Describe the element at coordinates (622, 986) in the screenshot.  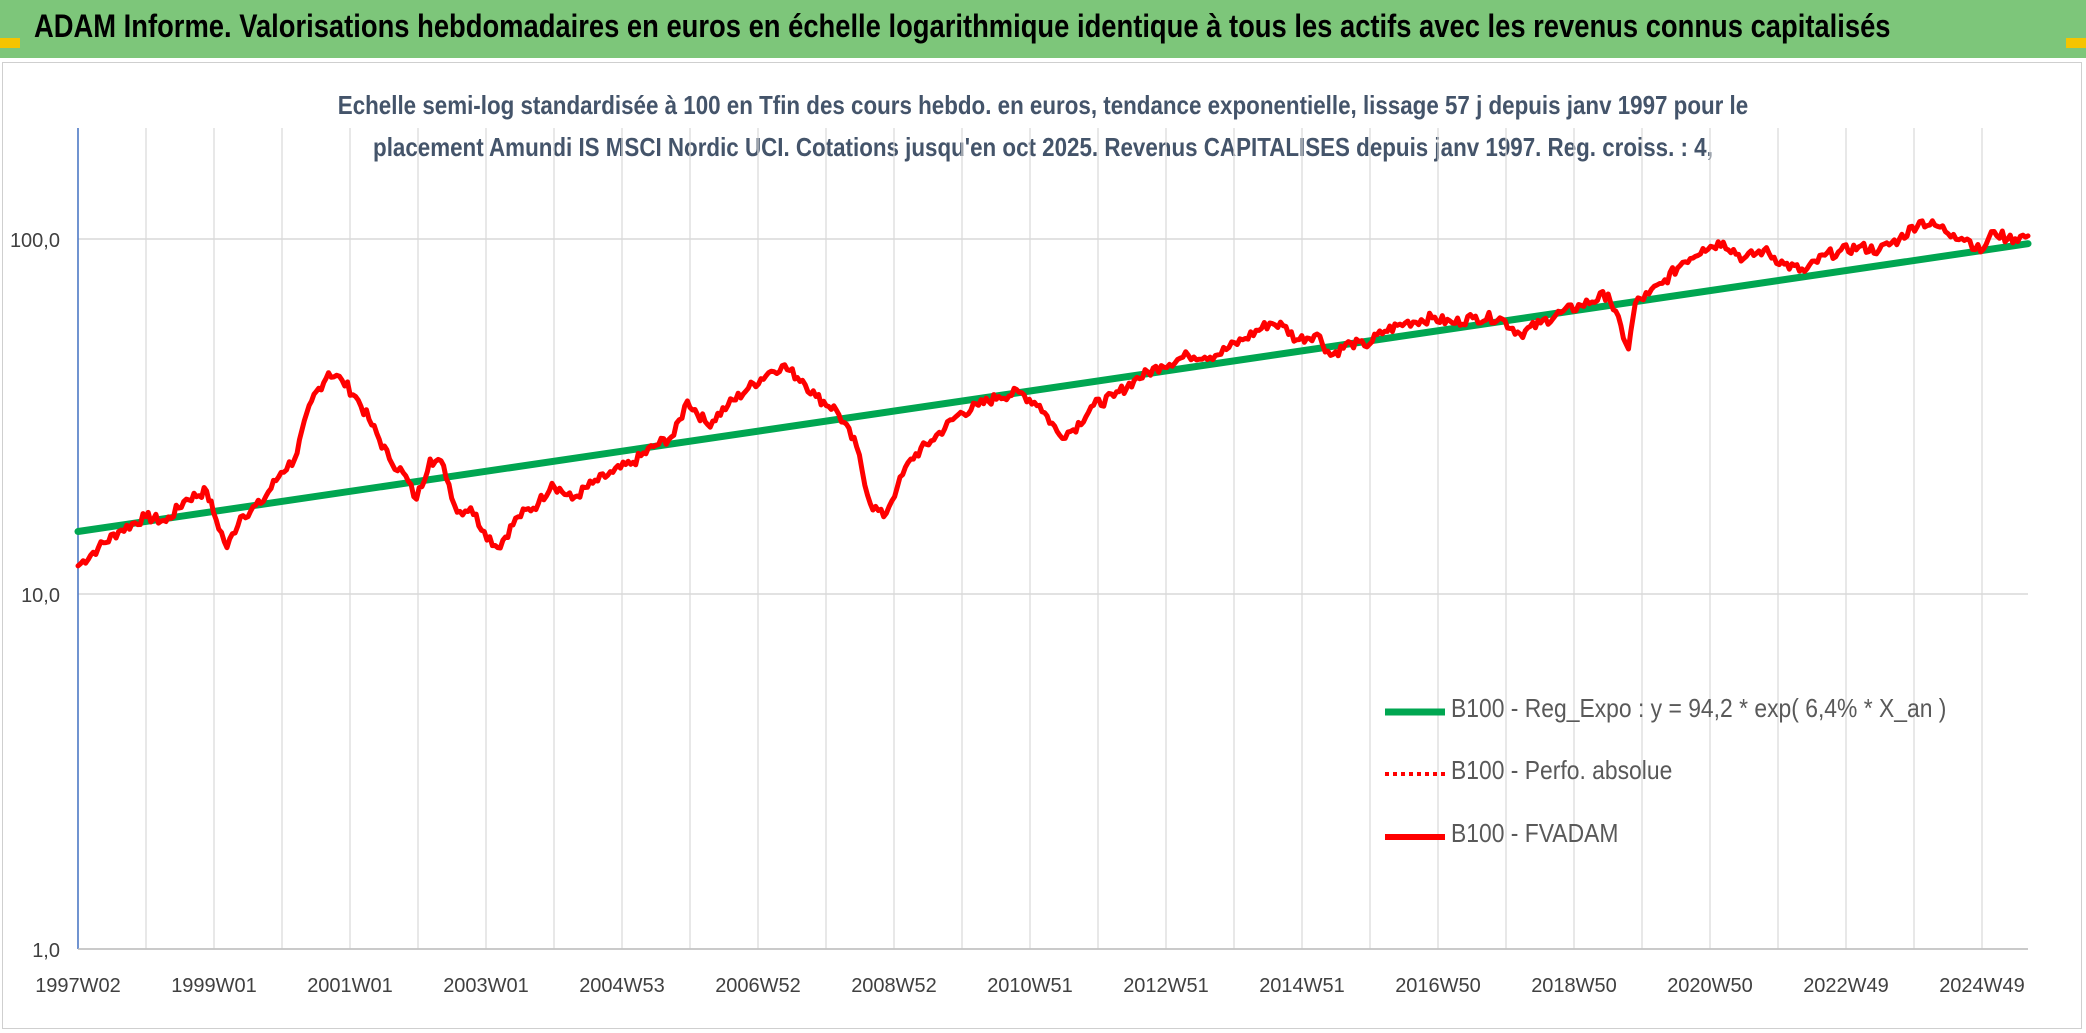
I see `x-tick-label: 2004W53` at that location.